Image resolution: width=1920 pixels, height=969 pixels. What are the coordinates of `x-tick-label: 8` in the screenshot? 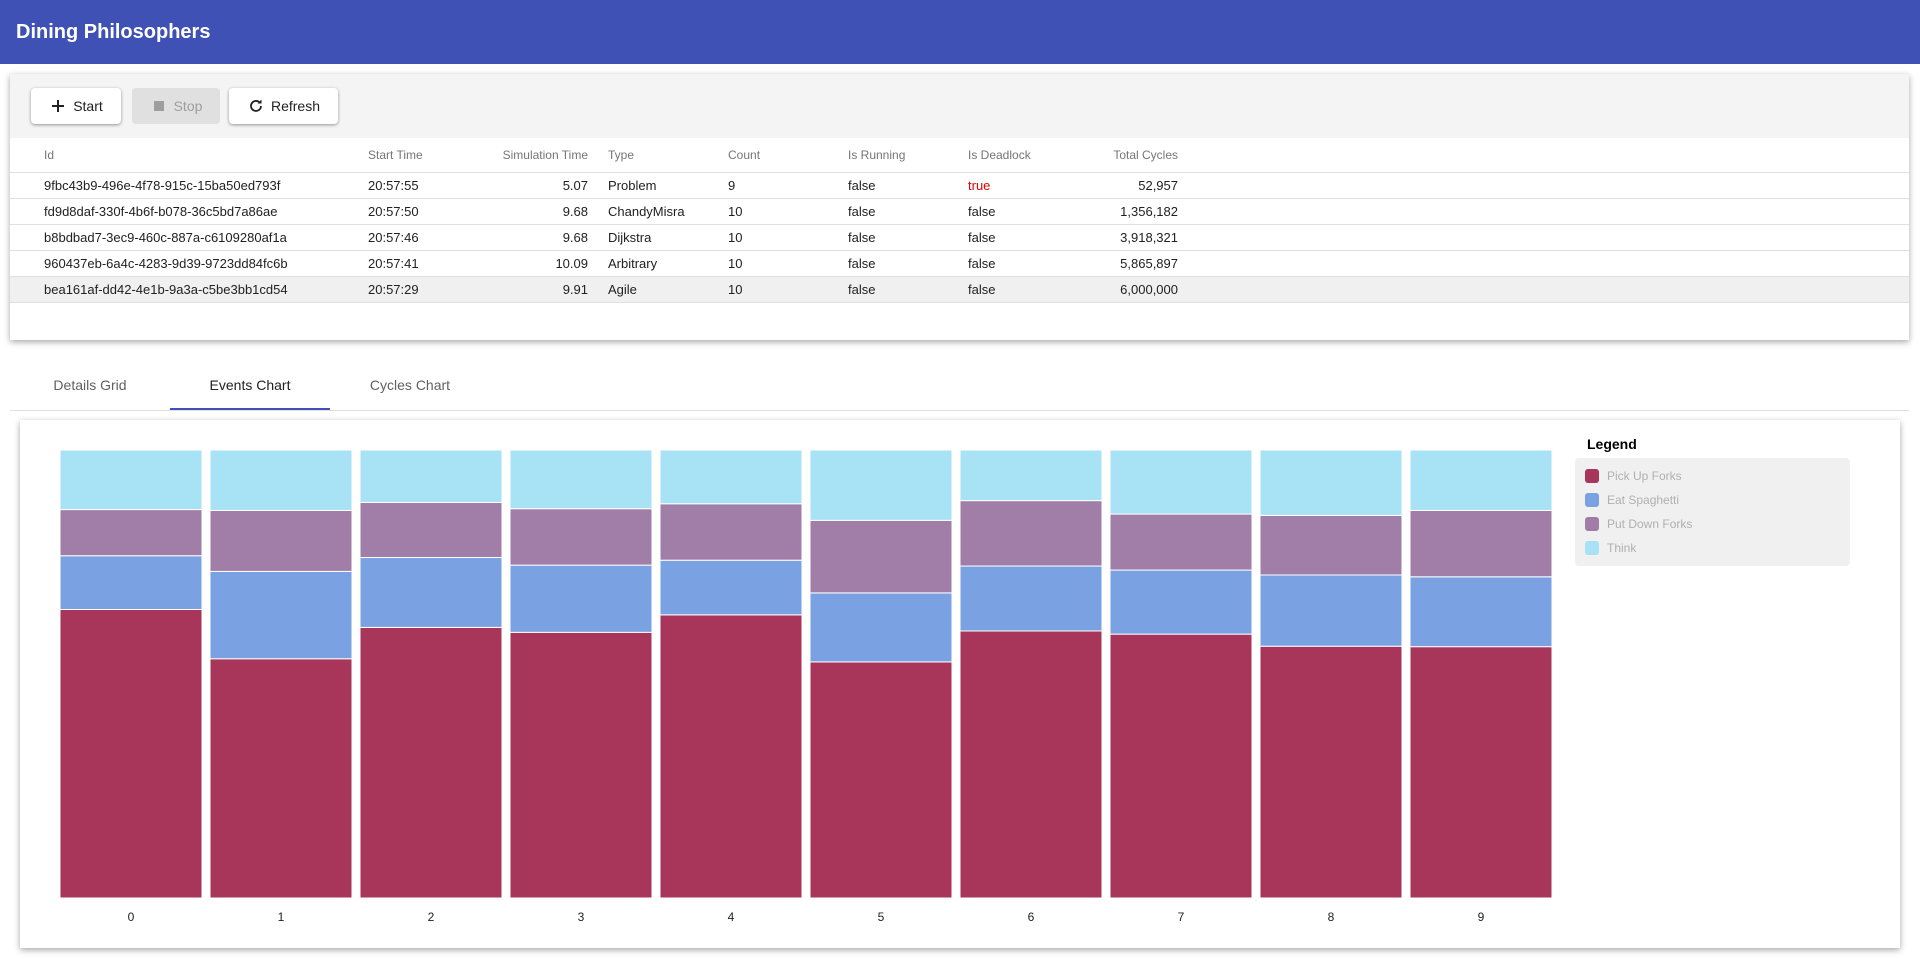 It's located at (1331, 917).